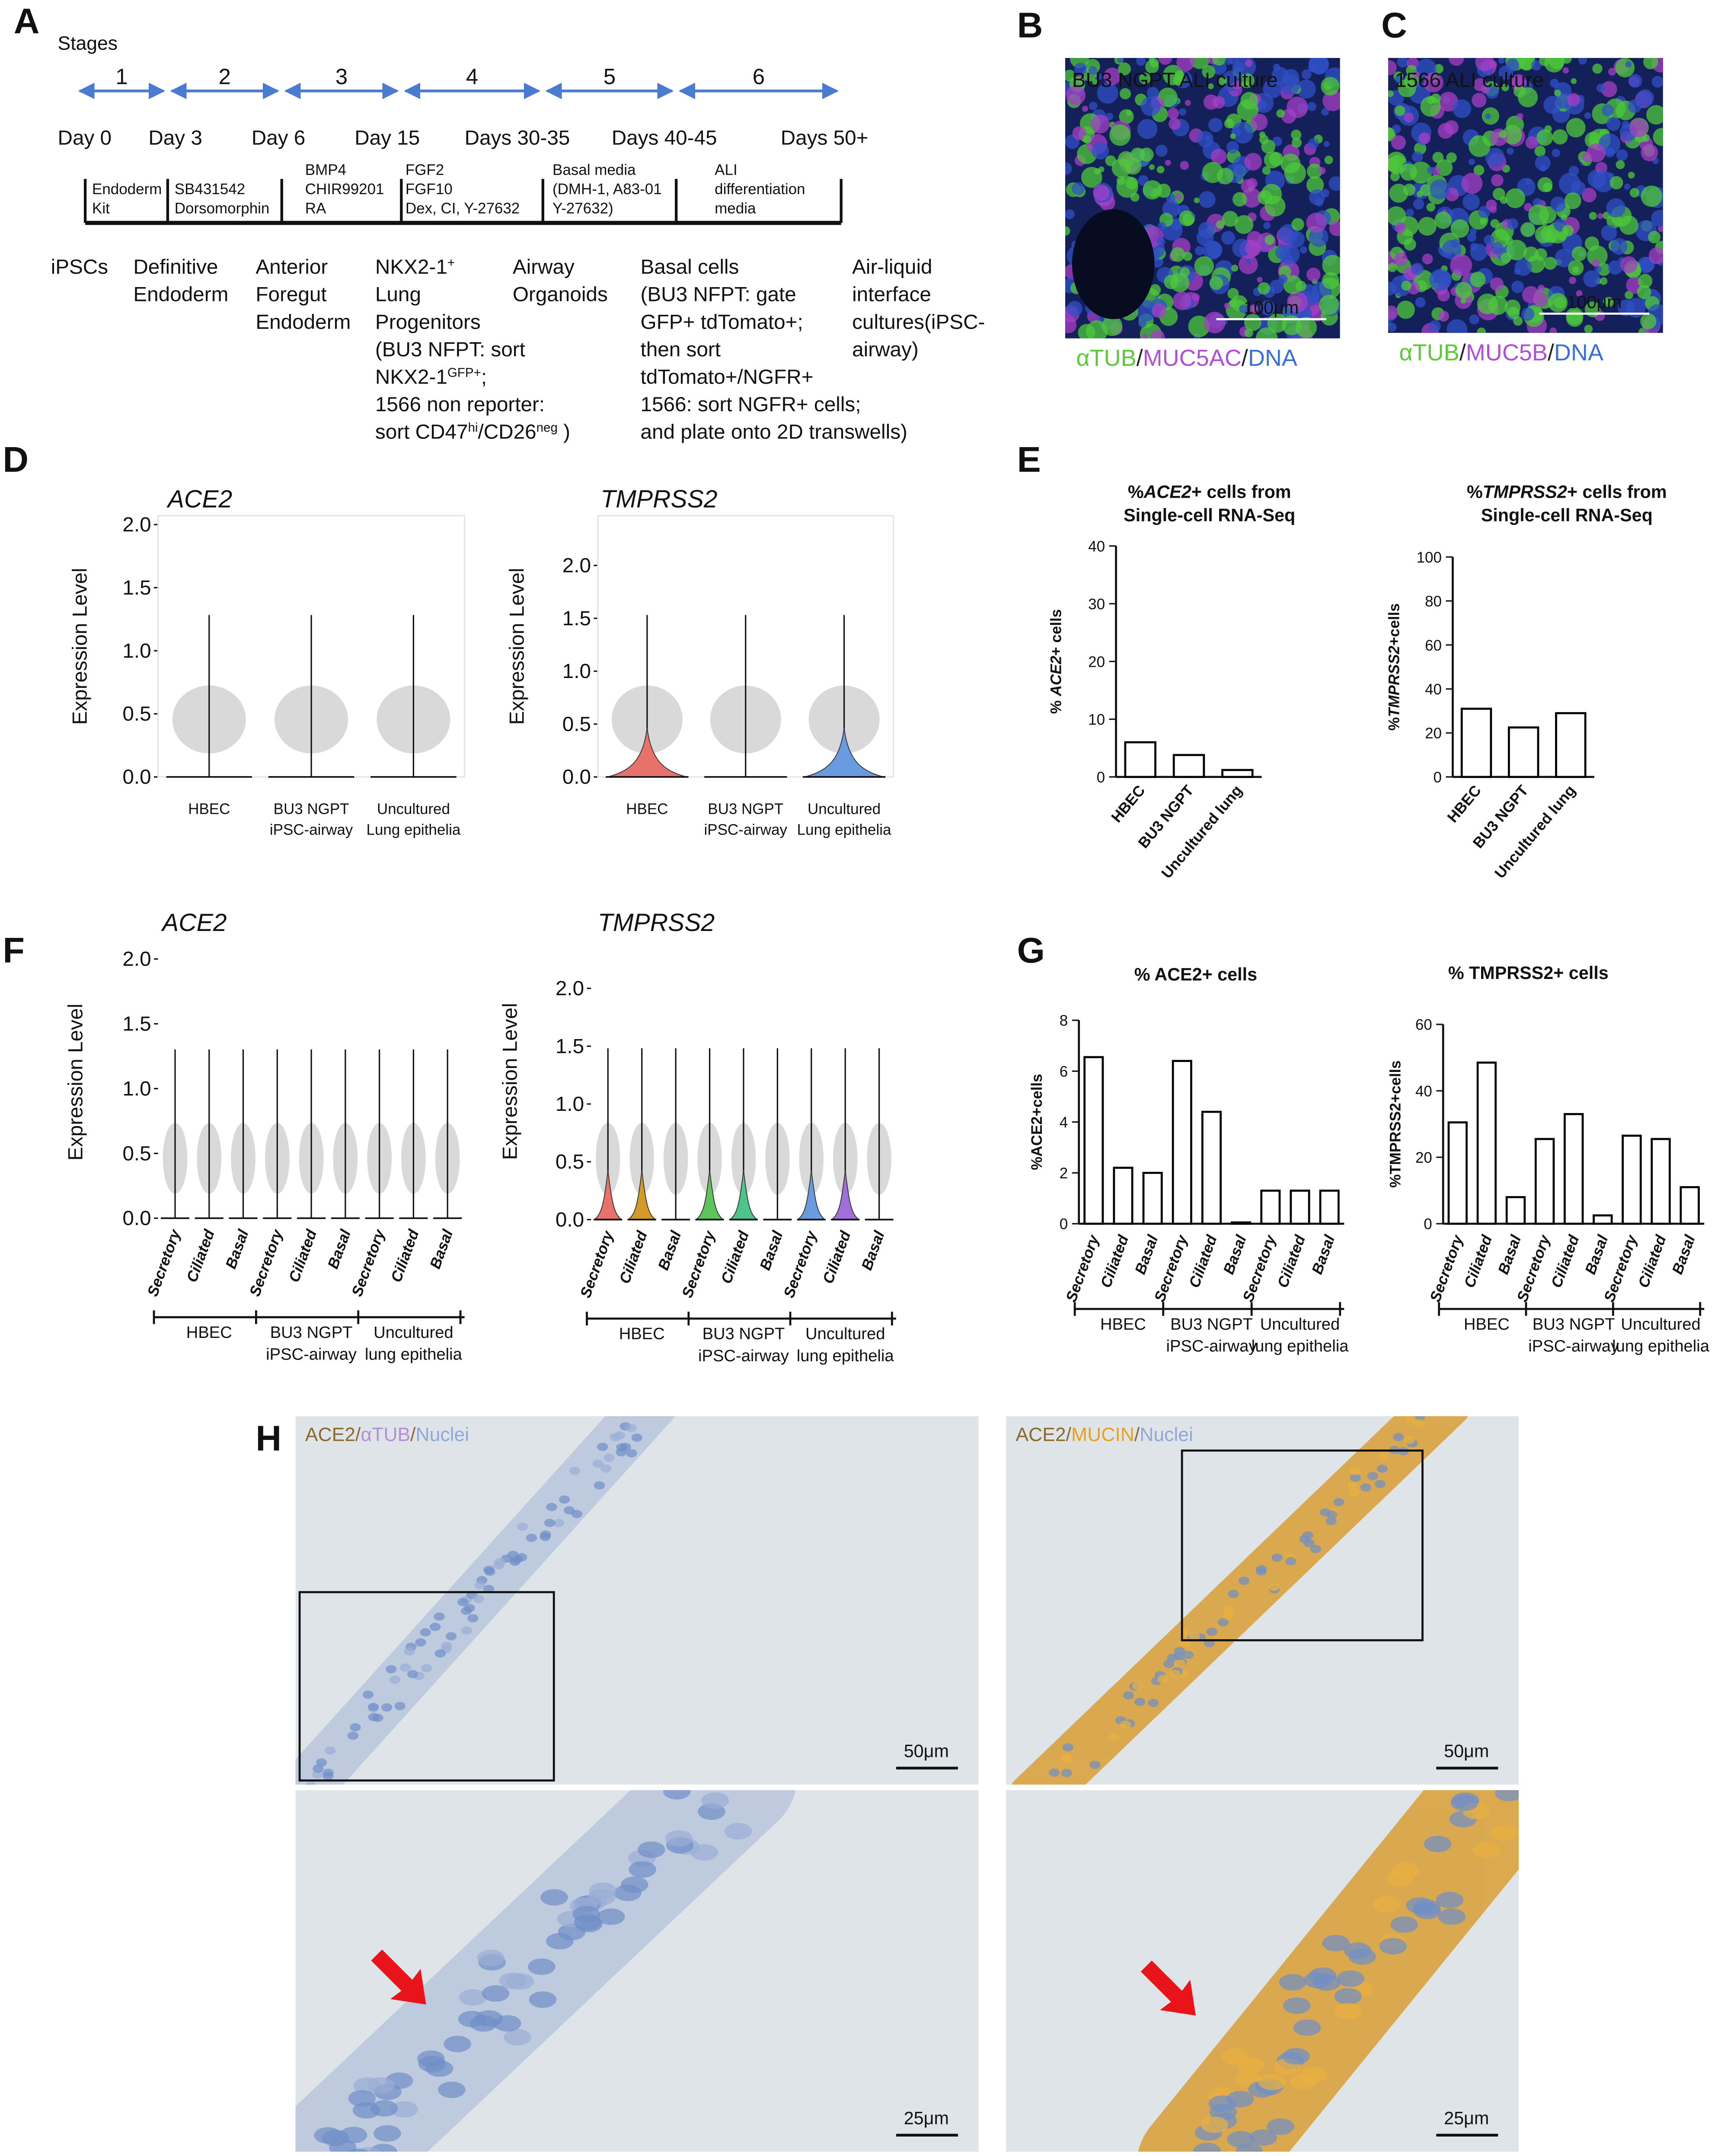 The image size is (1718, 2156). What do you see at coordinates (1300, 1347) in the screenshot?
I see `group-label: lung epithelia` at bounding box center [1300, 1347].